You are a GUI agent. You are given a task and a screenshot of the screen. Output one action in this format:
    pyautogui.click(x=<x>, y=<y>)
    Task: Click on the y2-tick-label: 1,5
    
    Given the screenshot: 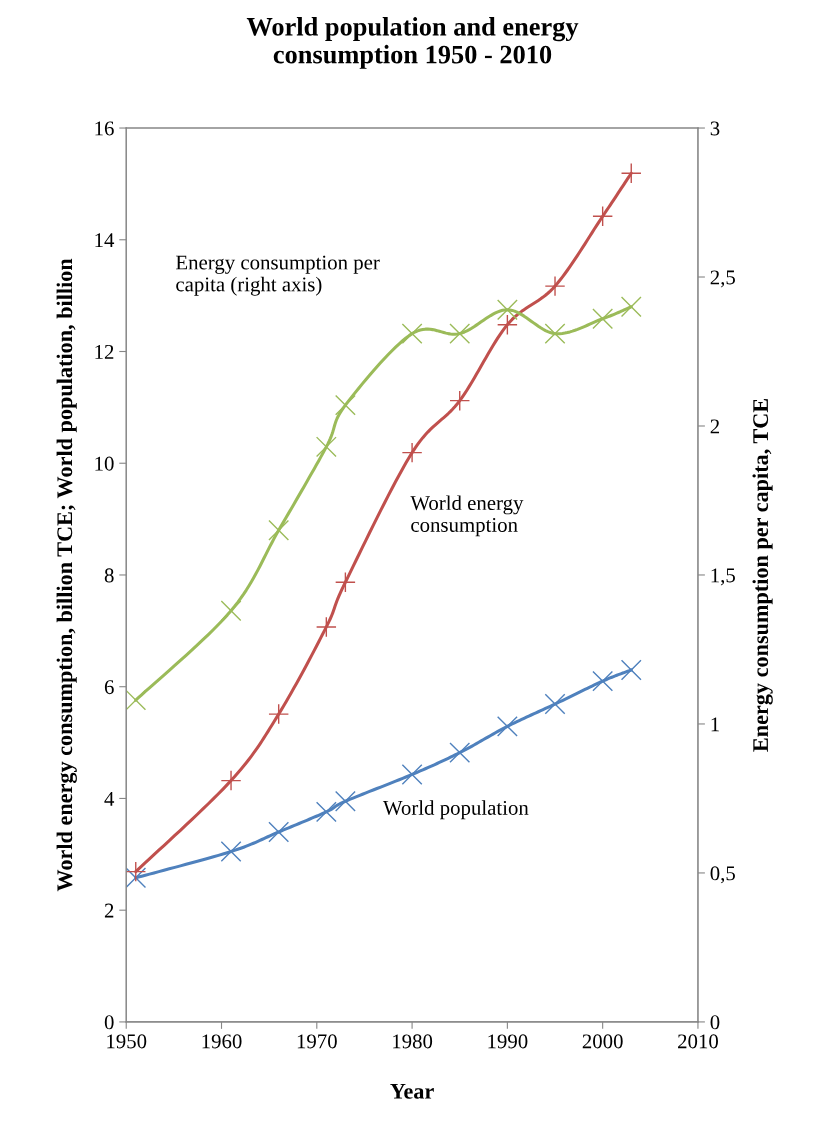 What is the action you would take?
    pyautogui.click(x=723, y=577)
    